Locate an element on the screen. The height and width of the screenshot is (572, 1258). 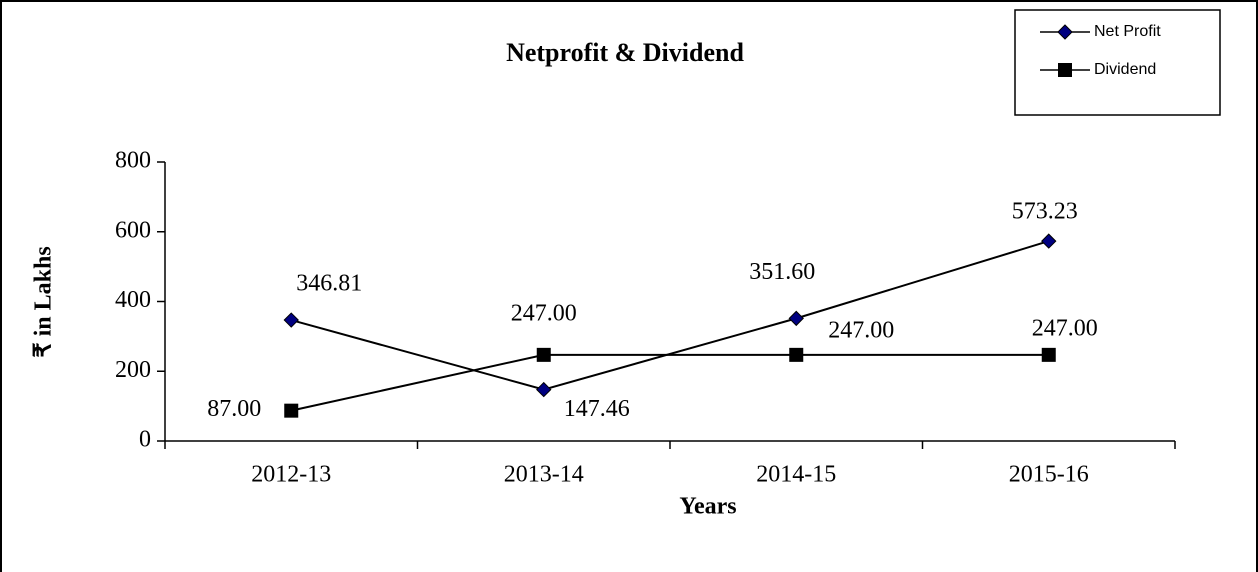
legend-label: Net Profit is located at coordinates (1127, 31).